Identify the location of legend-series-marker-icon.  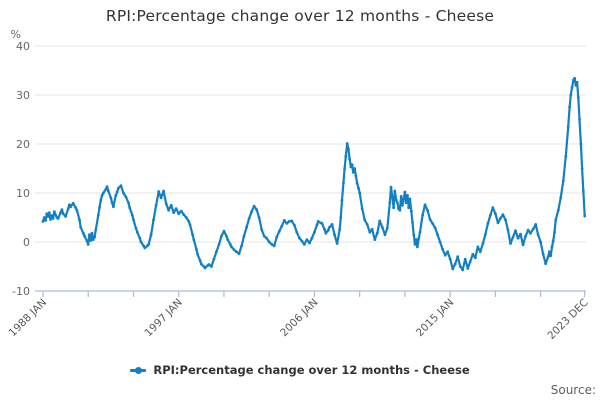
(138, 370).